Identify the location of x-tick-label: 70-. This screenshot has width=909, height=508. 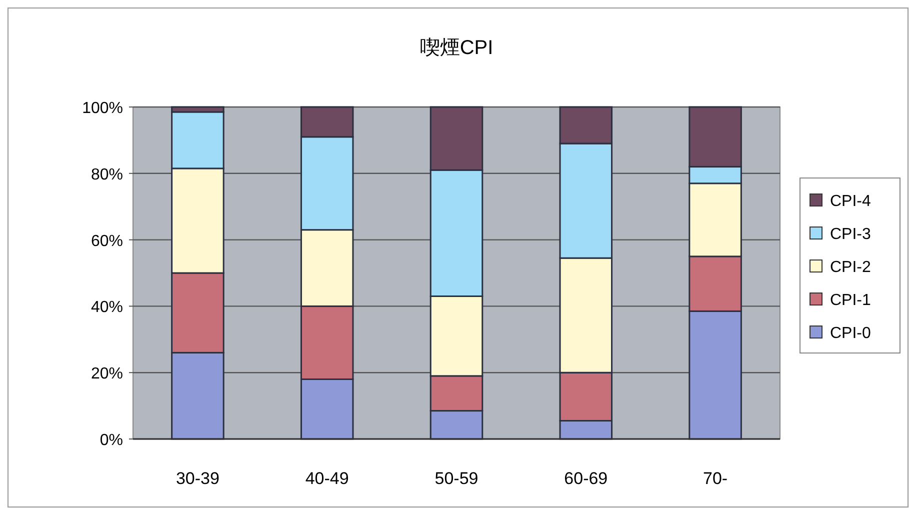
(715, 478).